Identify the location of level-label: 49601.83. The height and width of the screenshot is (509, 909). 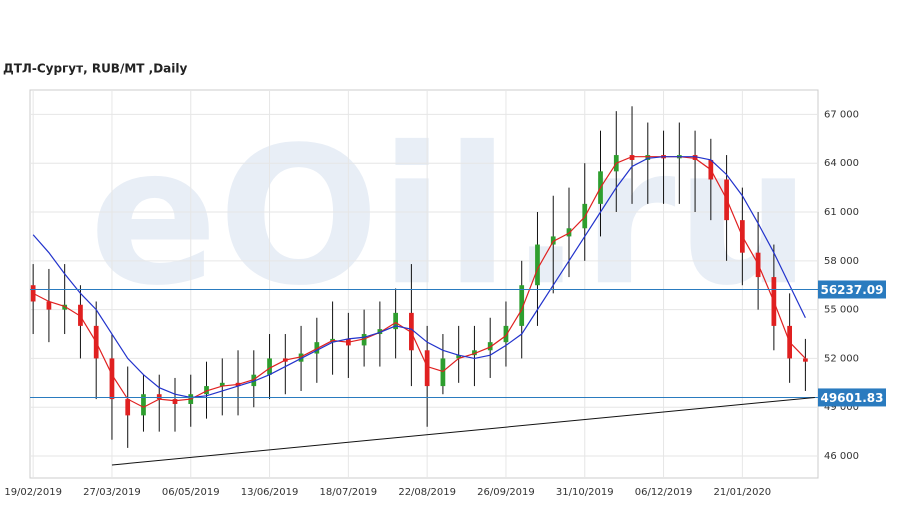
(851, 398).